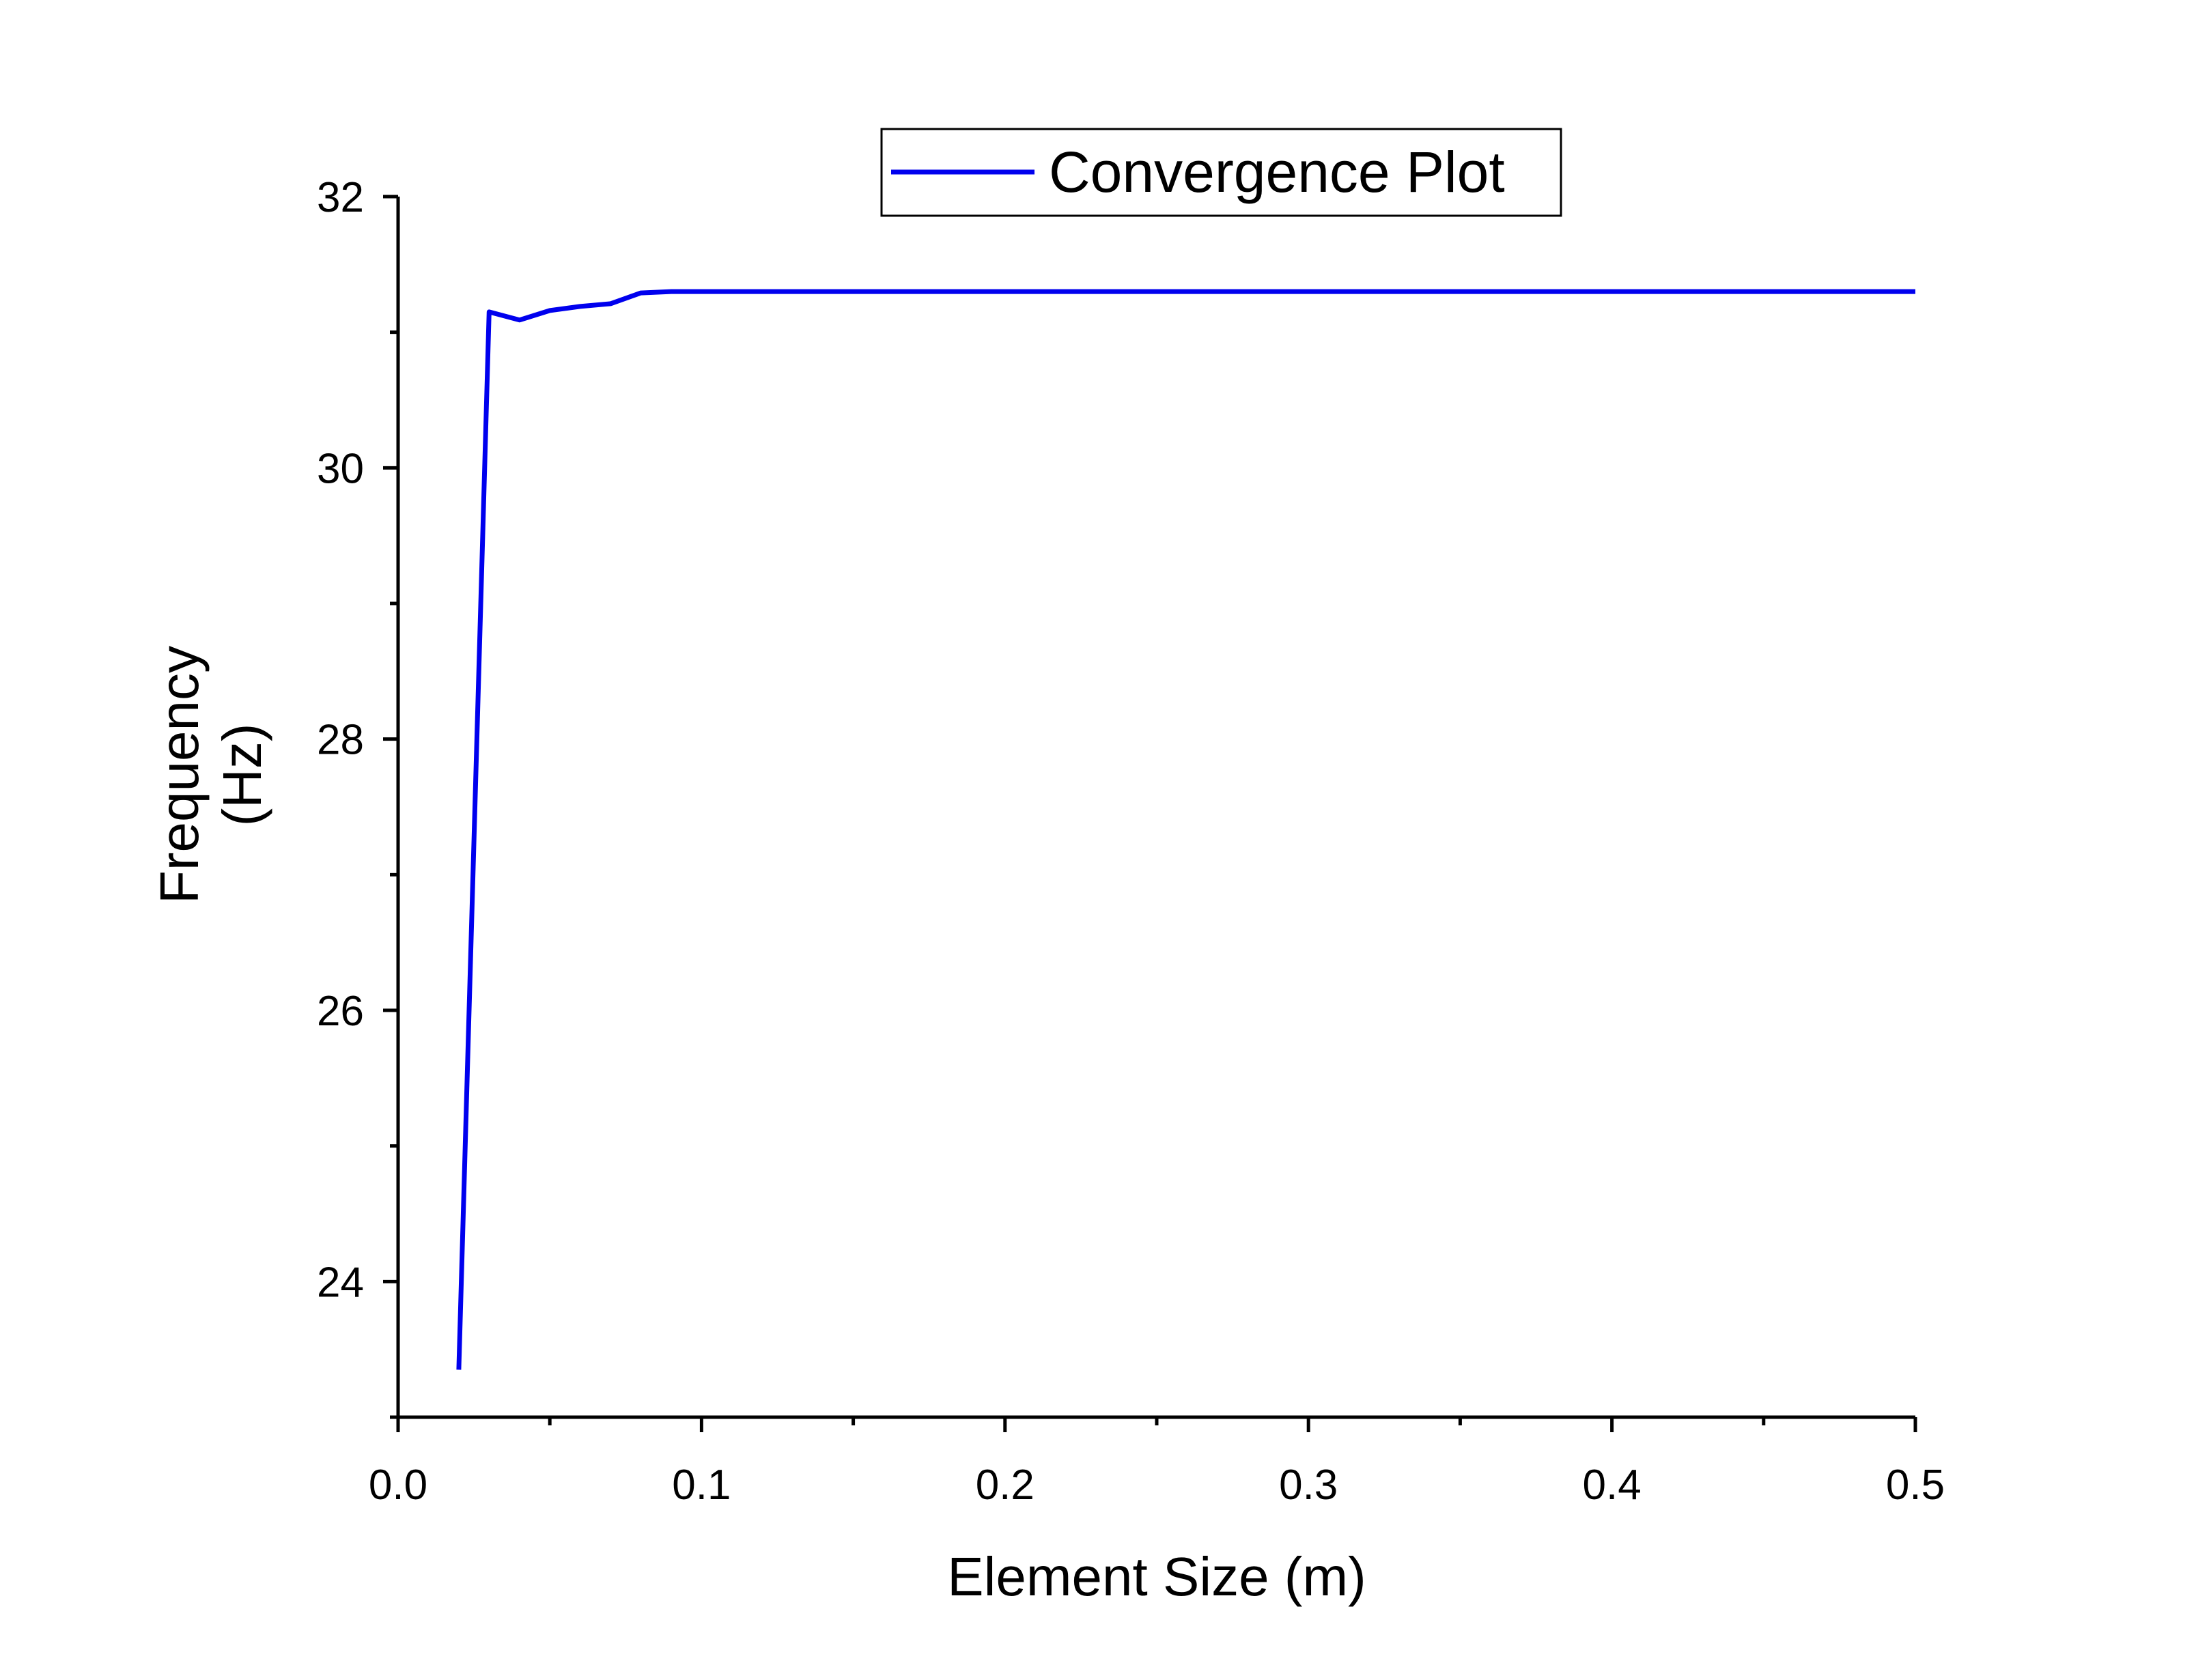  I want to click on y-axis-ticks: 24 26 28 30 32, so click(358, 740).